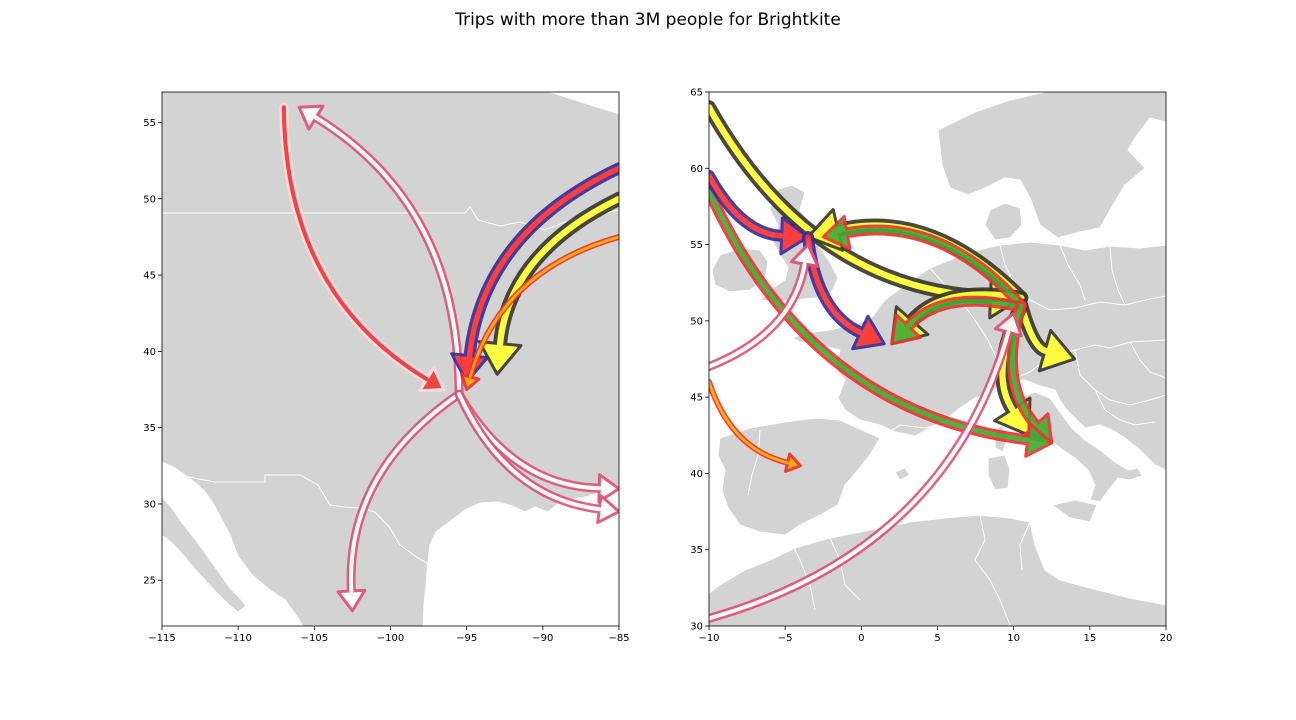 The image size is (1296, 720). Describe the element at coordinates (466, 638) in the screenshot. I see `x-tick-label: −95` at that location.